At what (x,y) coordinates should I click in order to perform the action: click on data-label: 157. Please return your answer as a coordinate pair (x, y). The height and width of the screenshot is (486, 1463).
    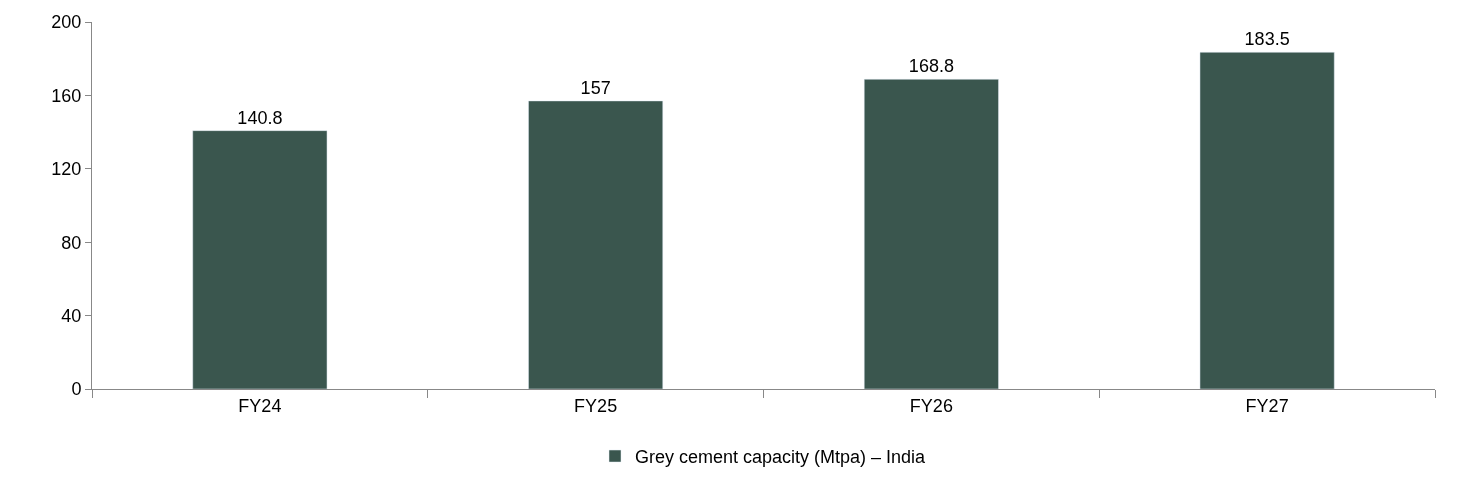
    Looking at the image, I should click on (595, 87).